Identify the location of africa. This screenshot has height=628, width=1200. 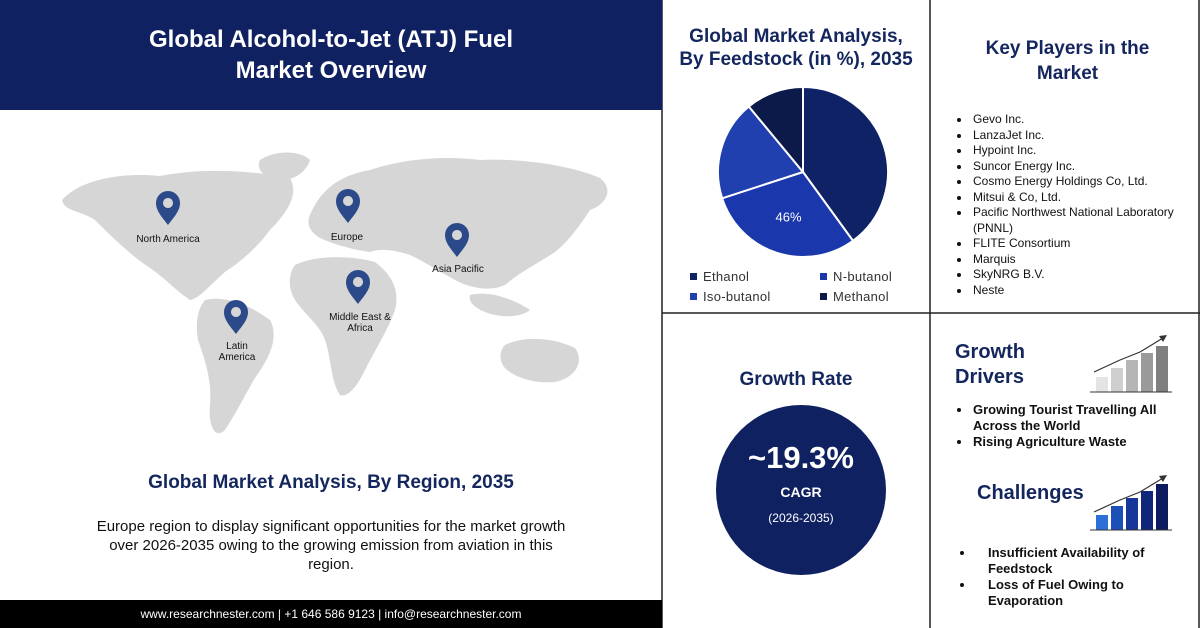
(343, 326).